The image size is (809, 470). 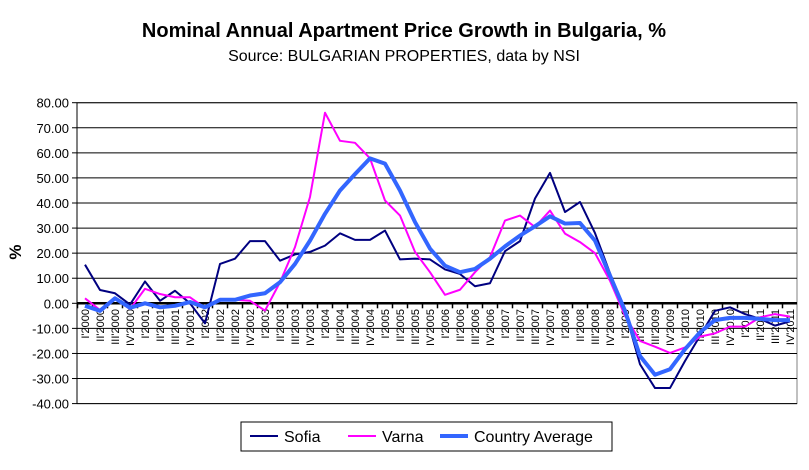 I want to click on x-tick-label: II'2004, so click(x=341, y=325).